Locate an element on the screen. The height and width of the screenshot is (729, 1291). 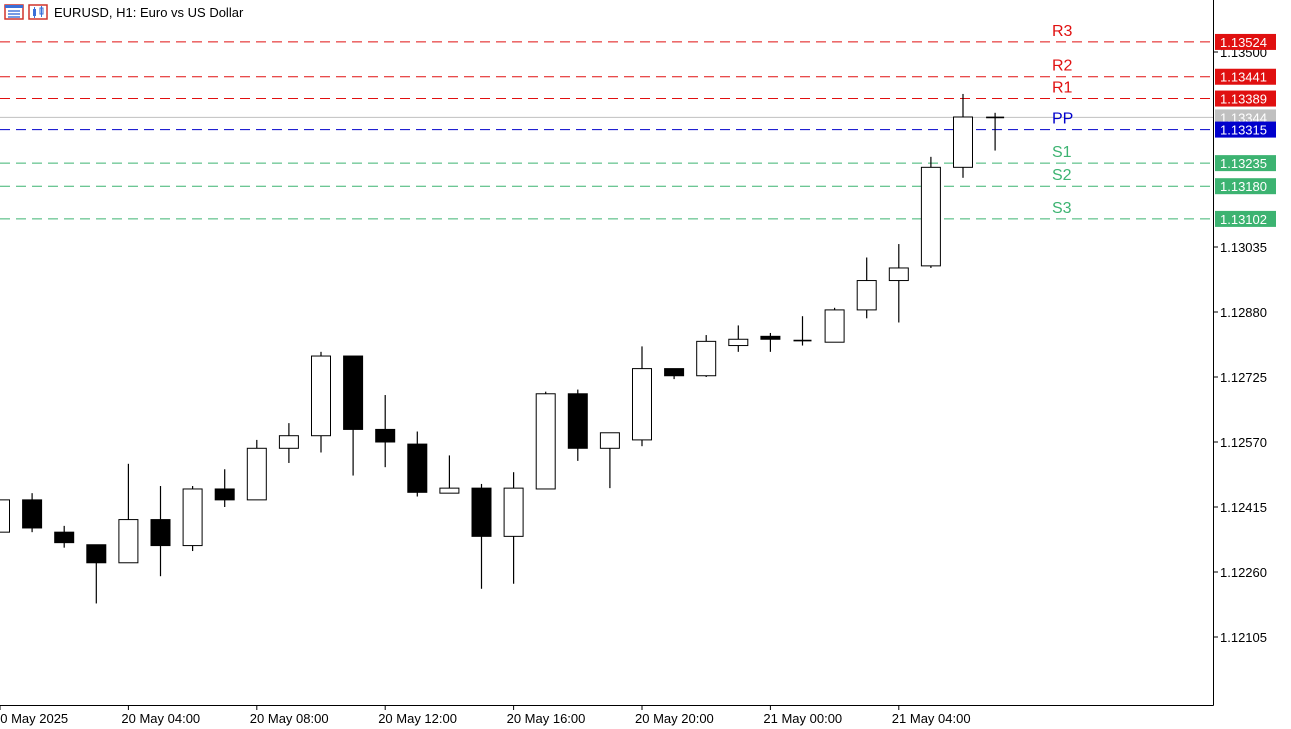
chart-header: EURUSD, H1: Euro vs US Dollar is located at coordinates (123, 12).